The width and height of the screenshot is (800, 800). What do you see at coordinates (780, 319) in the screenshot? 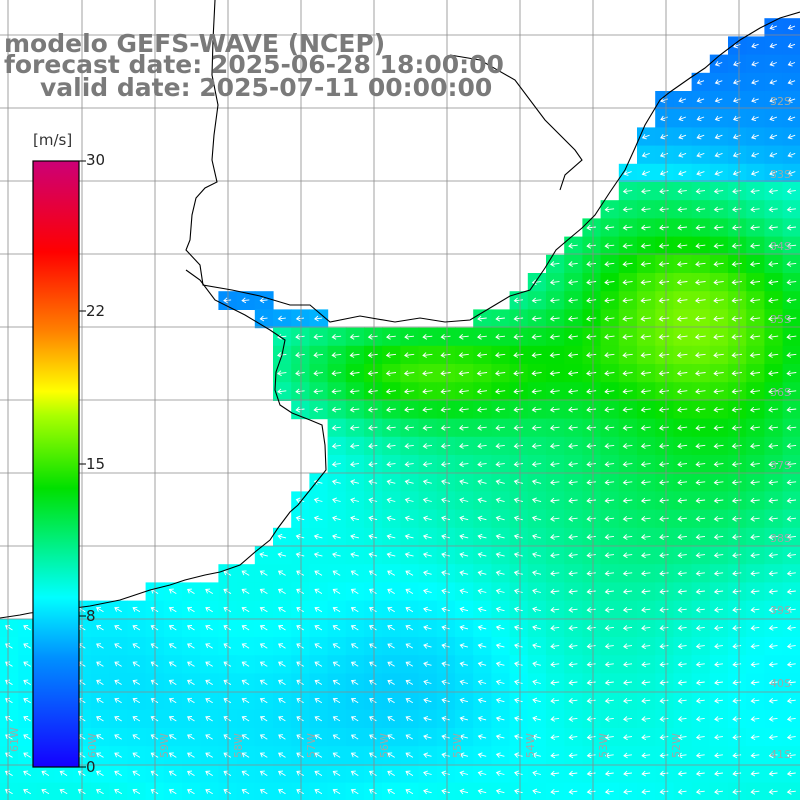
I see `lat-label-35s: 35S` at bounding box center [780, 319].